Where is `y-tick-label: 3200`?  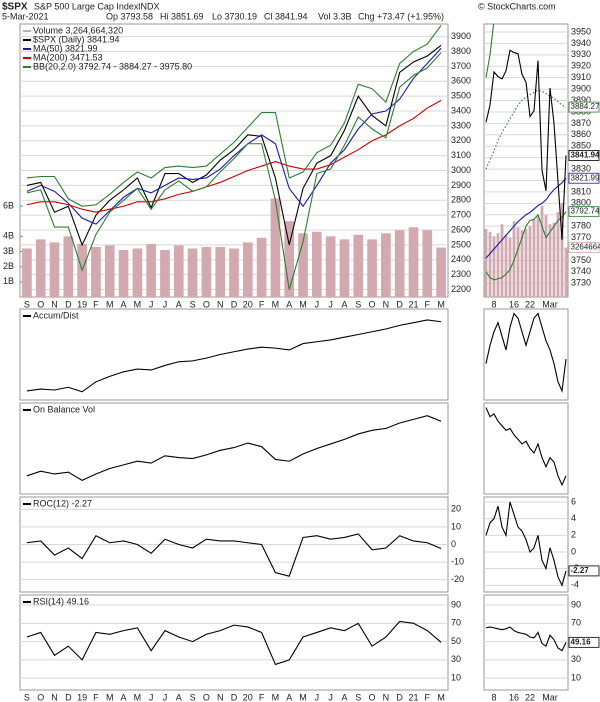 y-tick-label: 3200 is located at coordinates (461, 140).